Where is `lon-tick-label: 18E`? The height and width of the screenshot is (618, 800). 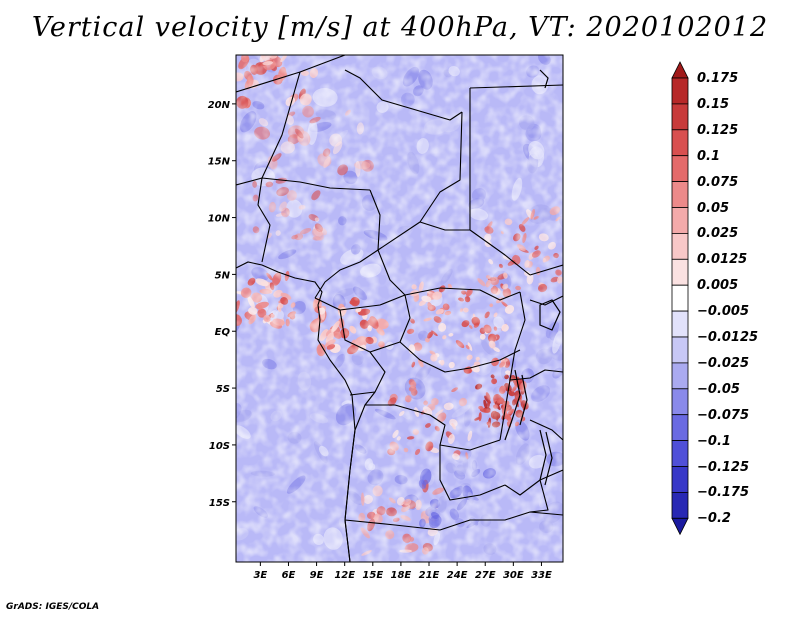
lon-tick-label: 18E is located at coordinates (401, 575).